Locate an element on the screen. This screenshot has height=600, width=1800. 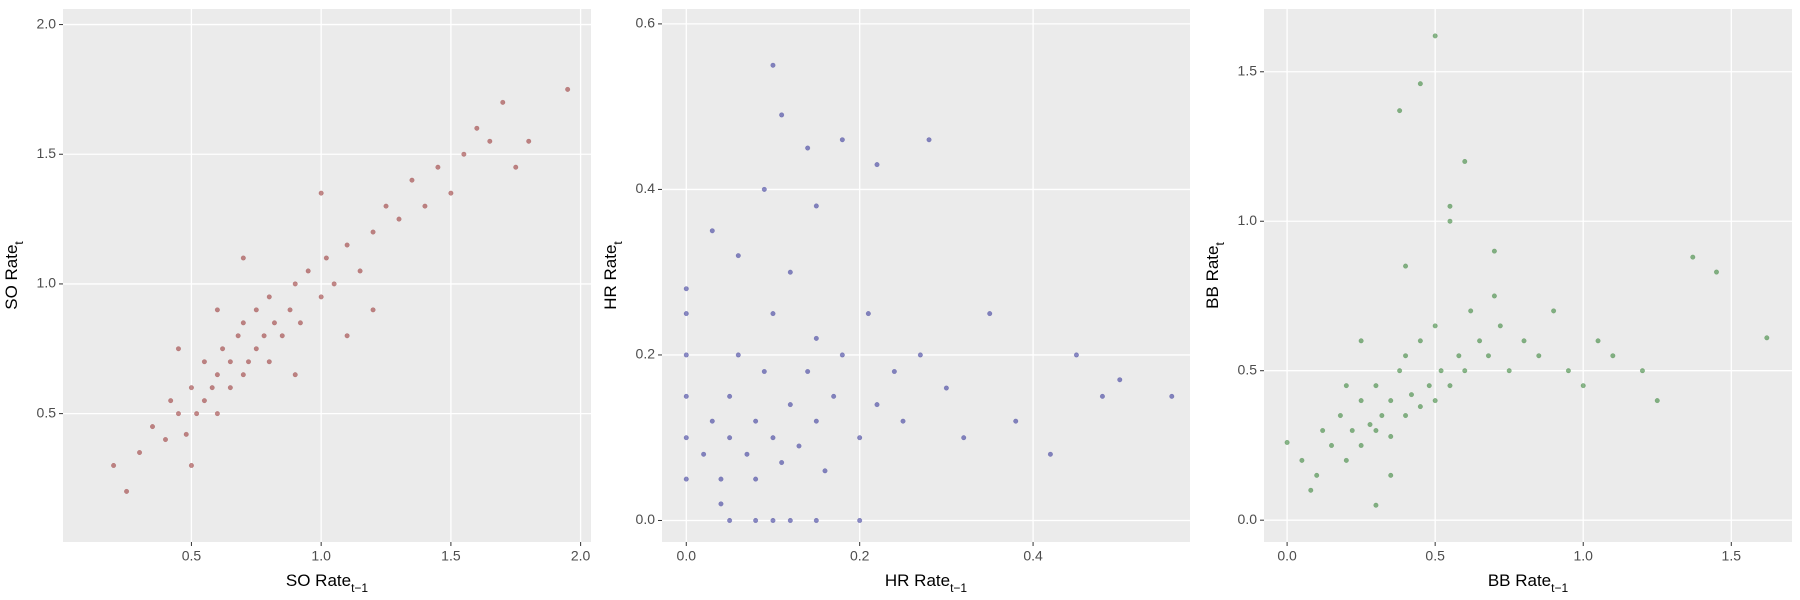
y-axis-title-text: HR Rate is located at coordinates (610, 277).